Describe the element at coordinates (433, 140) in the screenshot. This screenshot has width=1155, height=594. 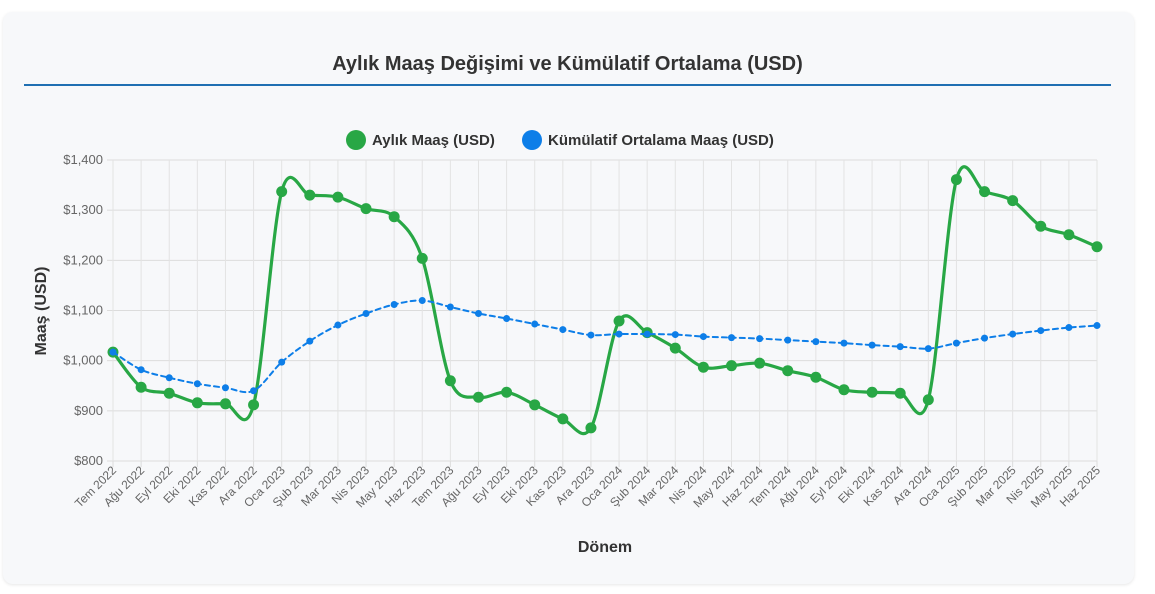
I see `monthly-salary-legend-label: Aylık Maaş (USD)` at that location.